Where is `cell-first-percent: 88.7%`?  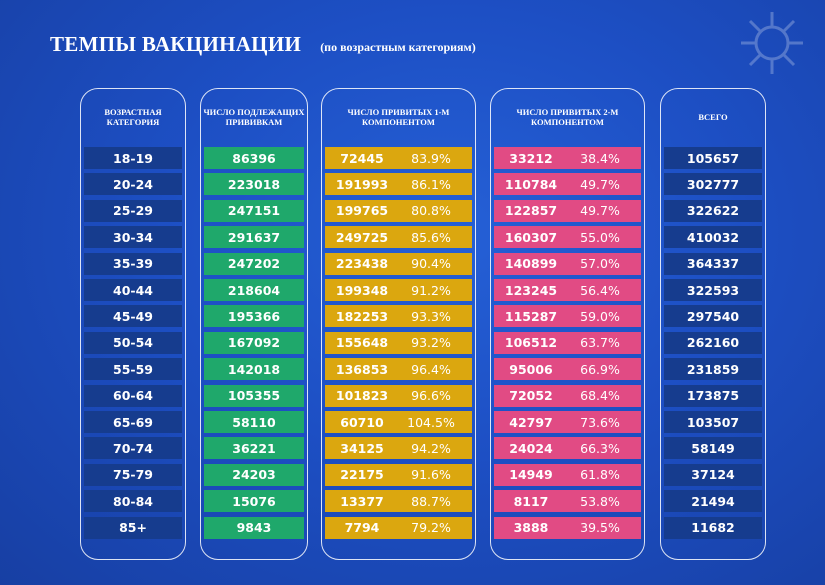
cell-first-percent: 88.7% is located at coordinates (431, 501).